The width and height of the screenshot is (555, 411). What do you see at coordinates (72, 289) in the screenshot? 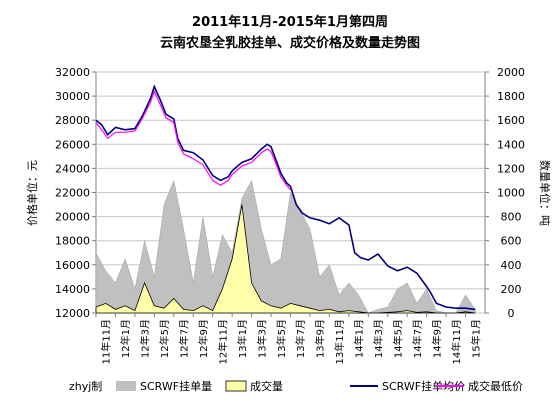
I see `y-left-tick-1: 14000` at bounding box center [72, 289].